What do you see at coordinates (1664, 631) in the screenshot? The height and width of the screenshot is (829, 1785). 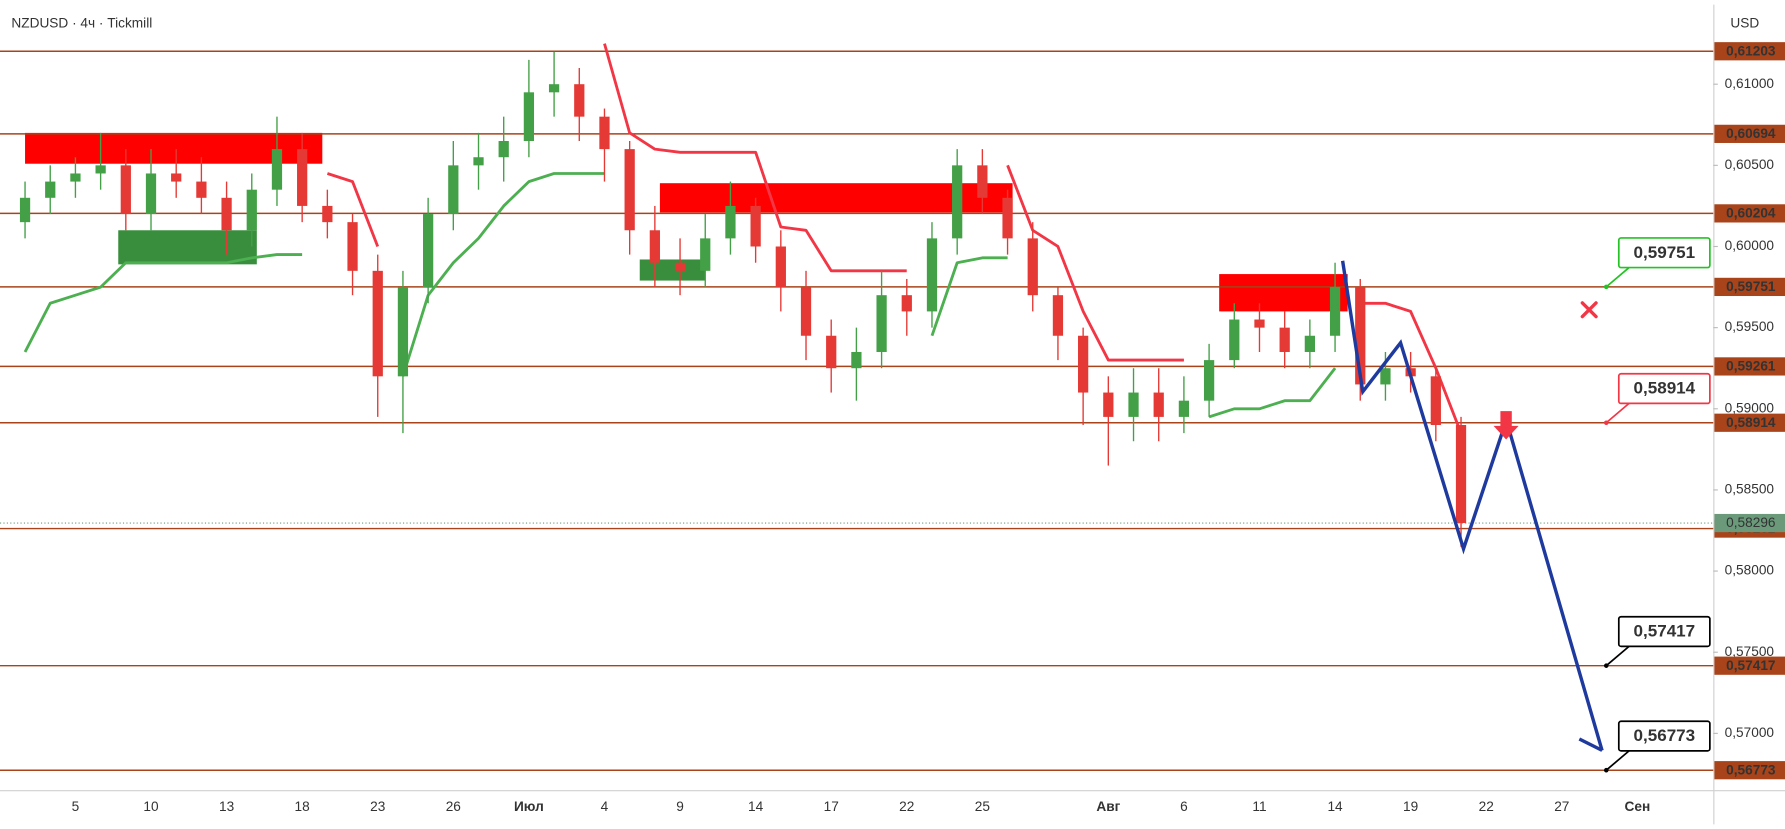 I see `target-label: 0,57417` at bounding box center [1664, 631].